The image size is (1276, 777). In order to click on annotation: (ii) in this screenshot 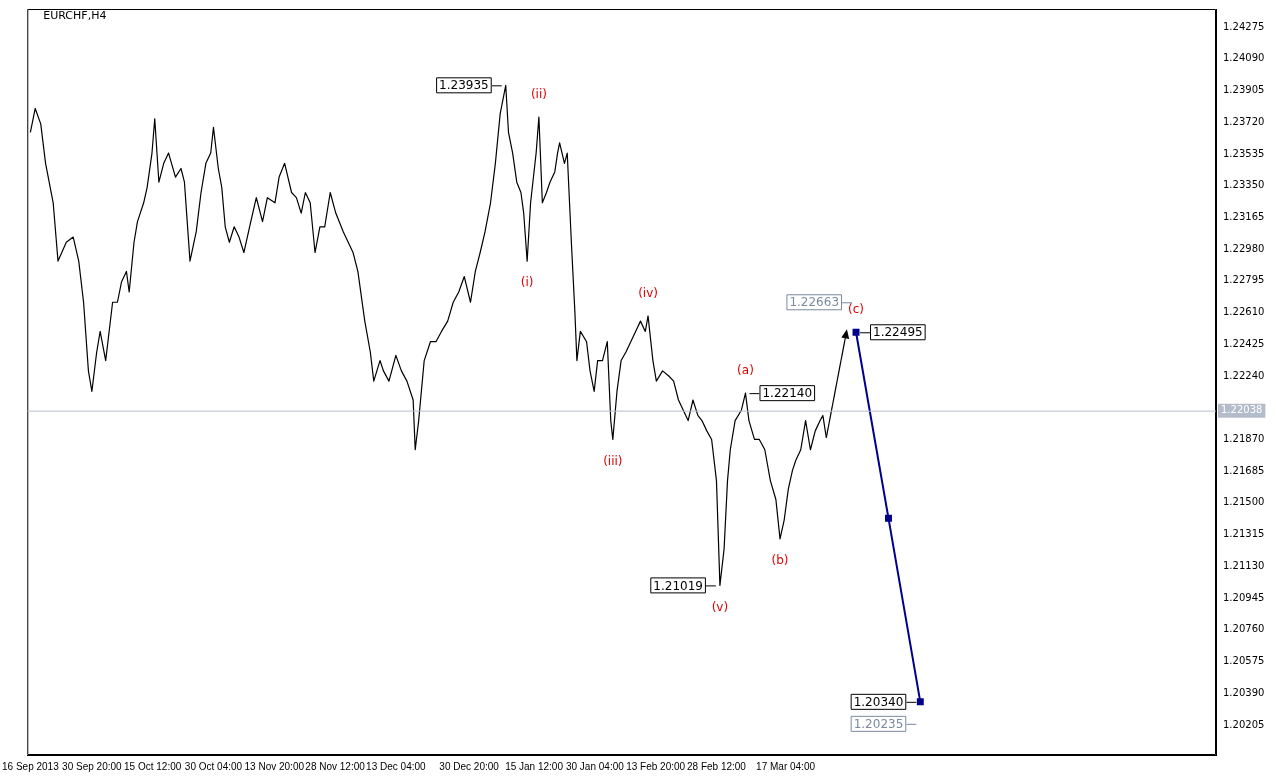, I will do `click(538, 94)`.